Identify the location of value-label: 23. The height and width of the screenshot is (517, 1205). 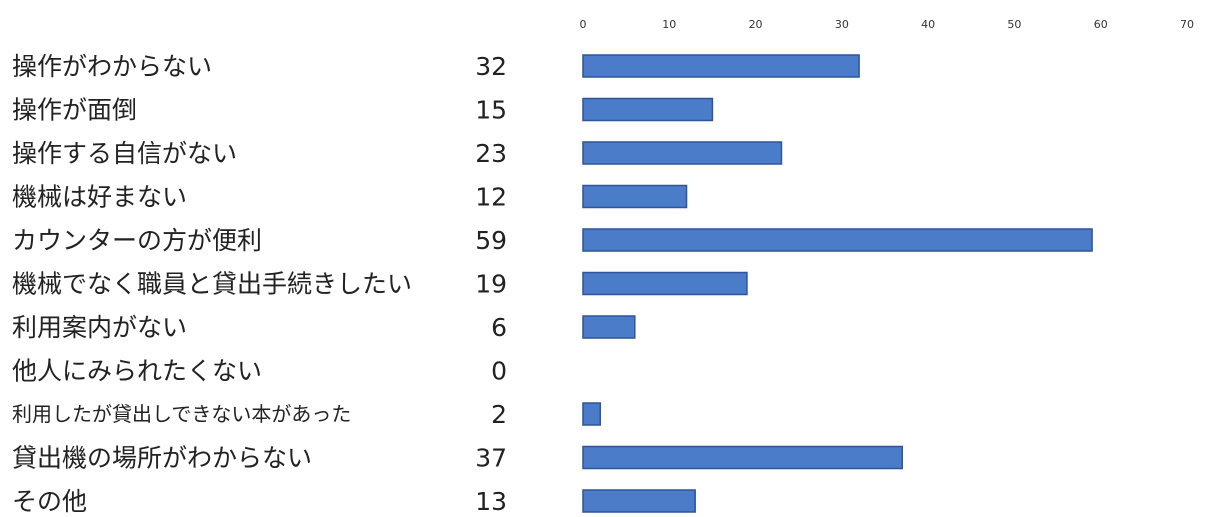
(491, 153).